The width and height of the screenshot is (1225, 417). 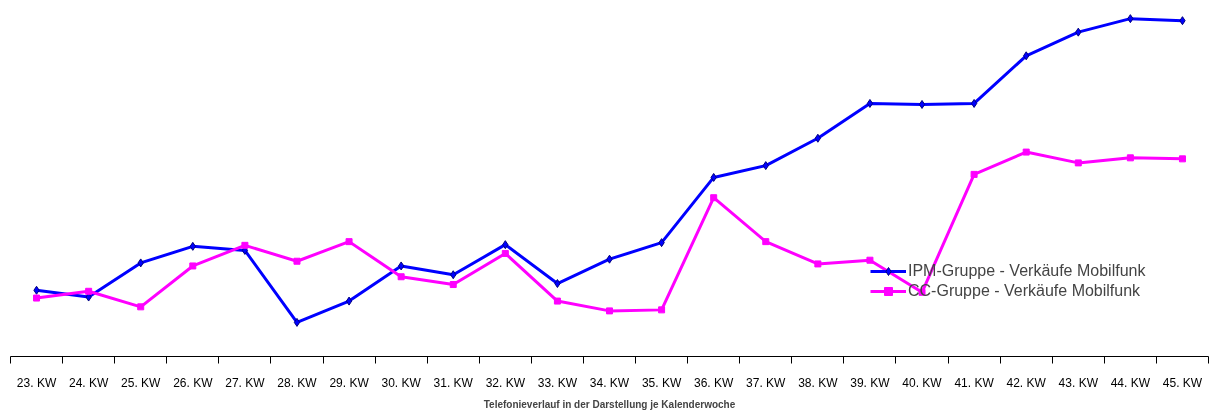 I want to click on x-tick-label: 39. KW, so click(x=870, y=382).